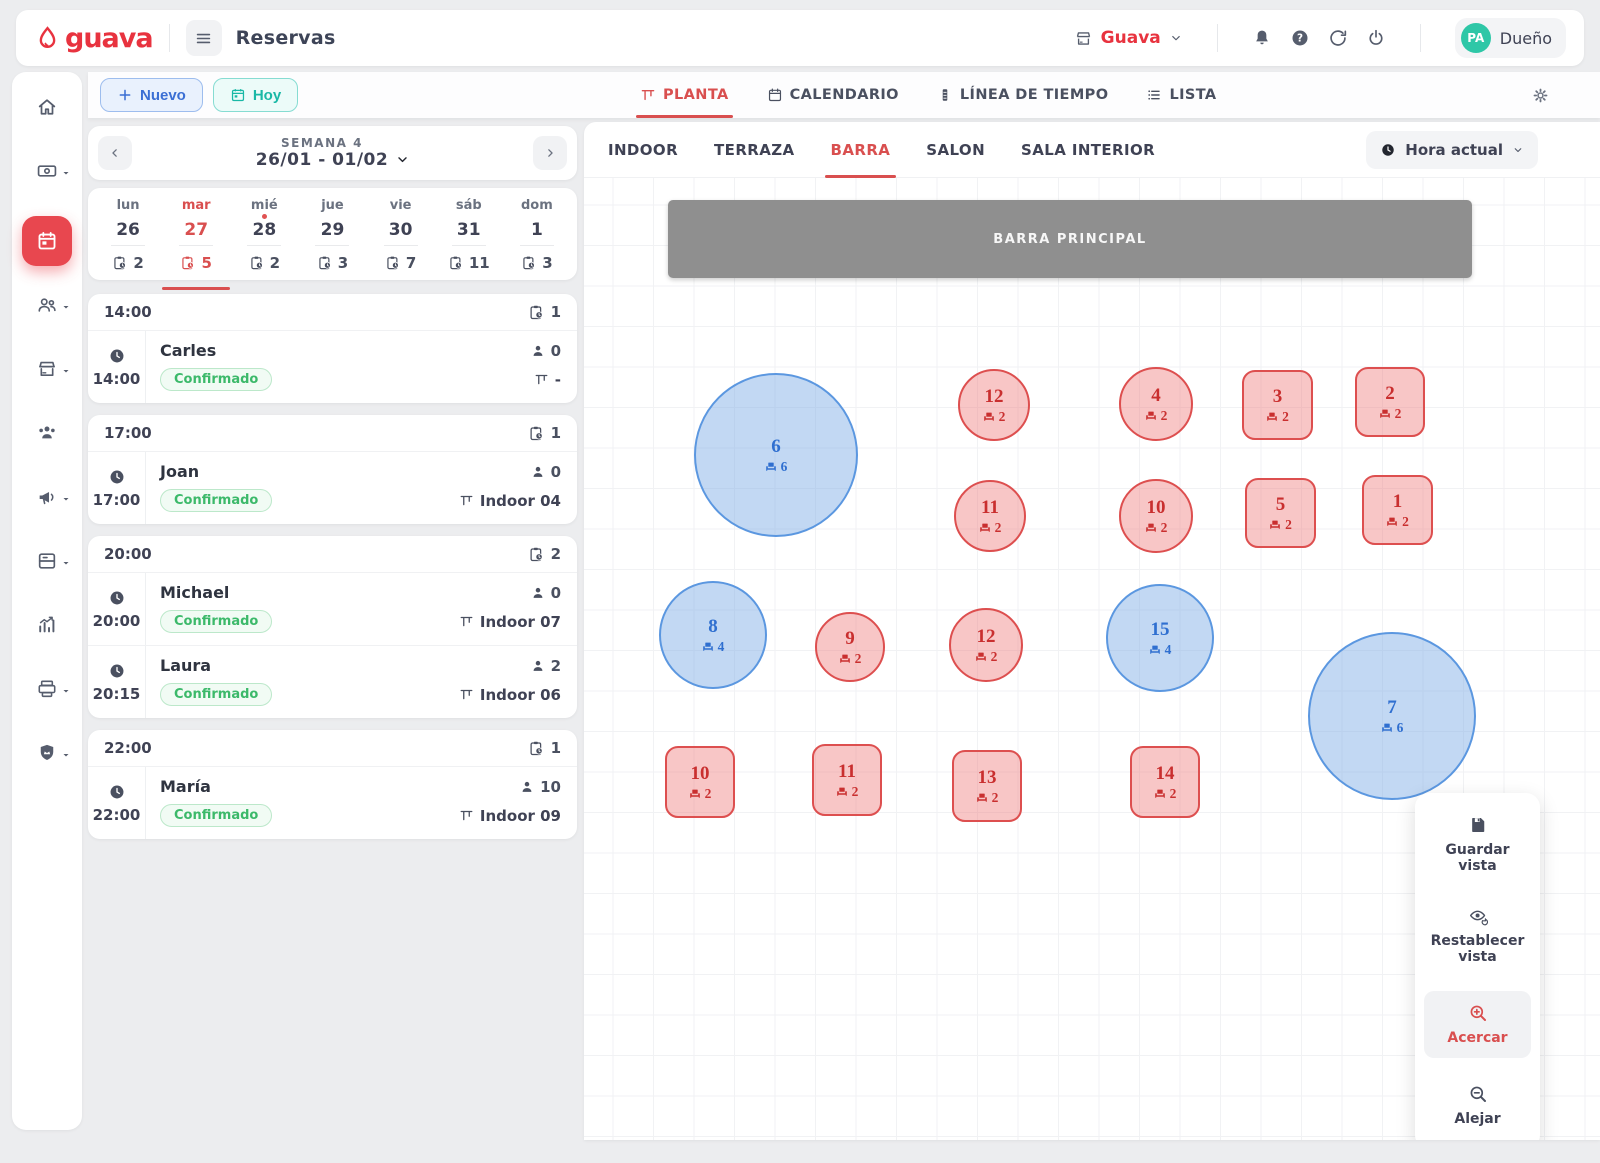 The height and width of the screenshot is (1163, 1600). I want to click on floor-table: 2 2, so click(1390, 402).